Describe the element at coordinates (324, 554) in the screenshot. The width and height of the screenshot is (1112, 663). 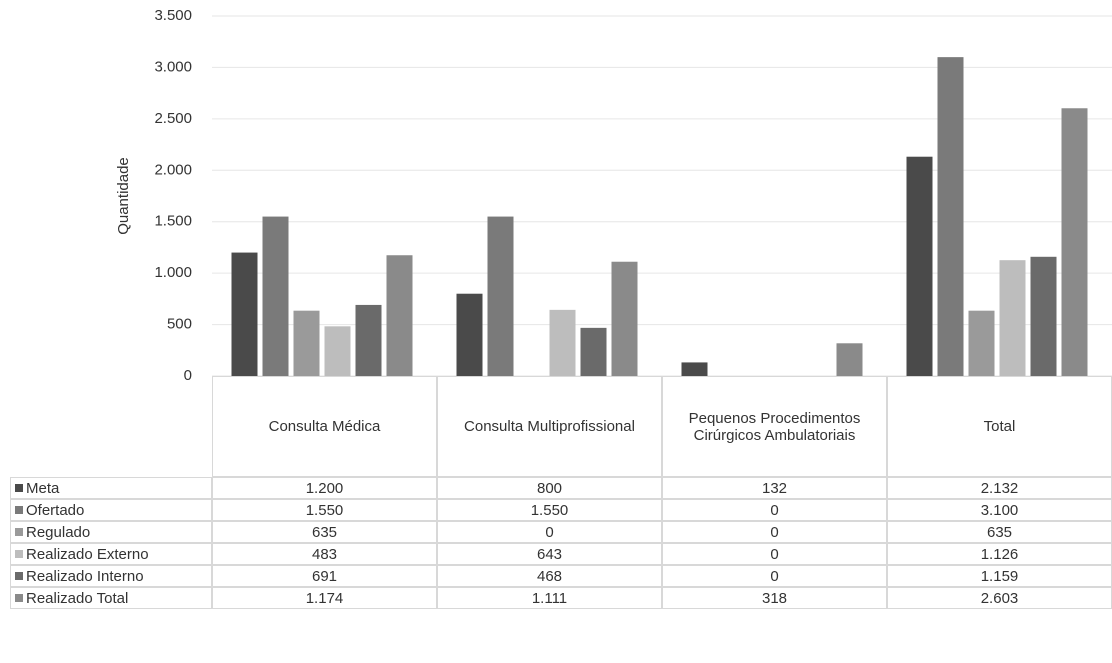
I see `table-cell: 483` at that location.